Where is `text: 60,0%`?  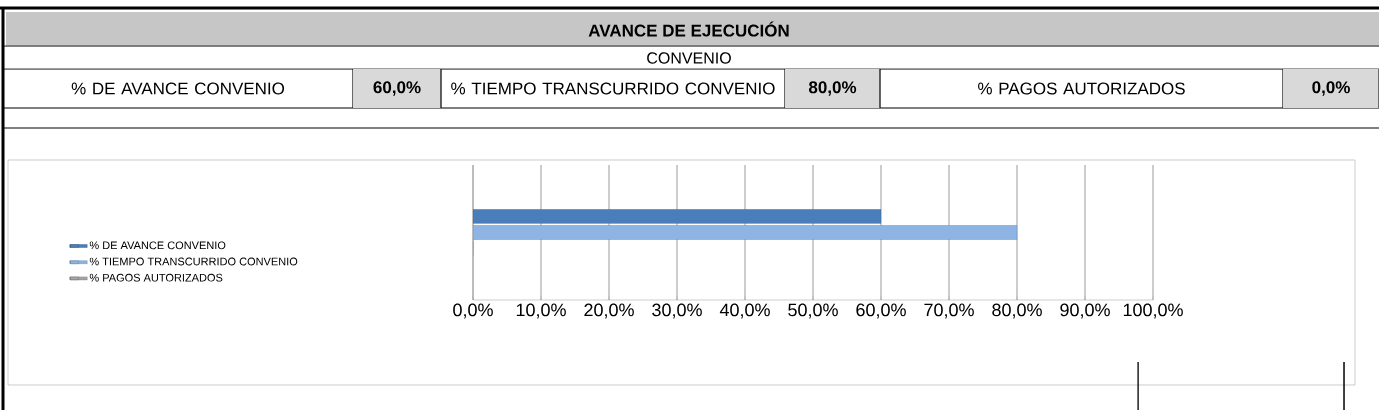 text: 60,0% is located at coordinates (397, 88).